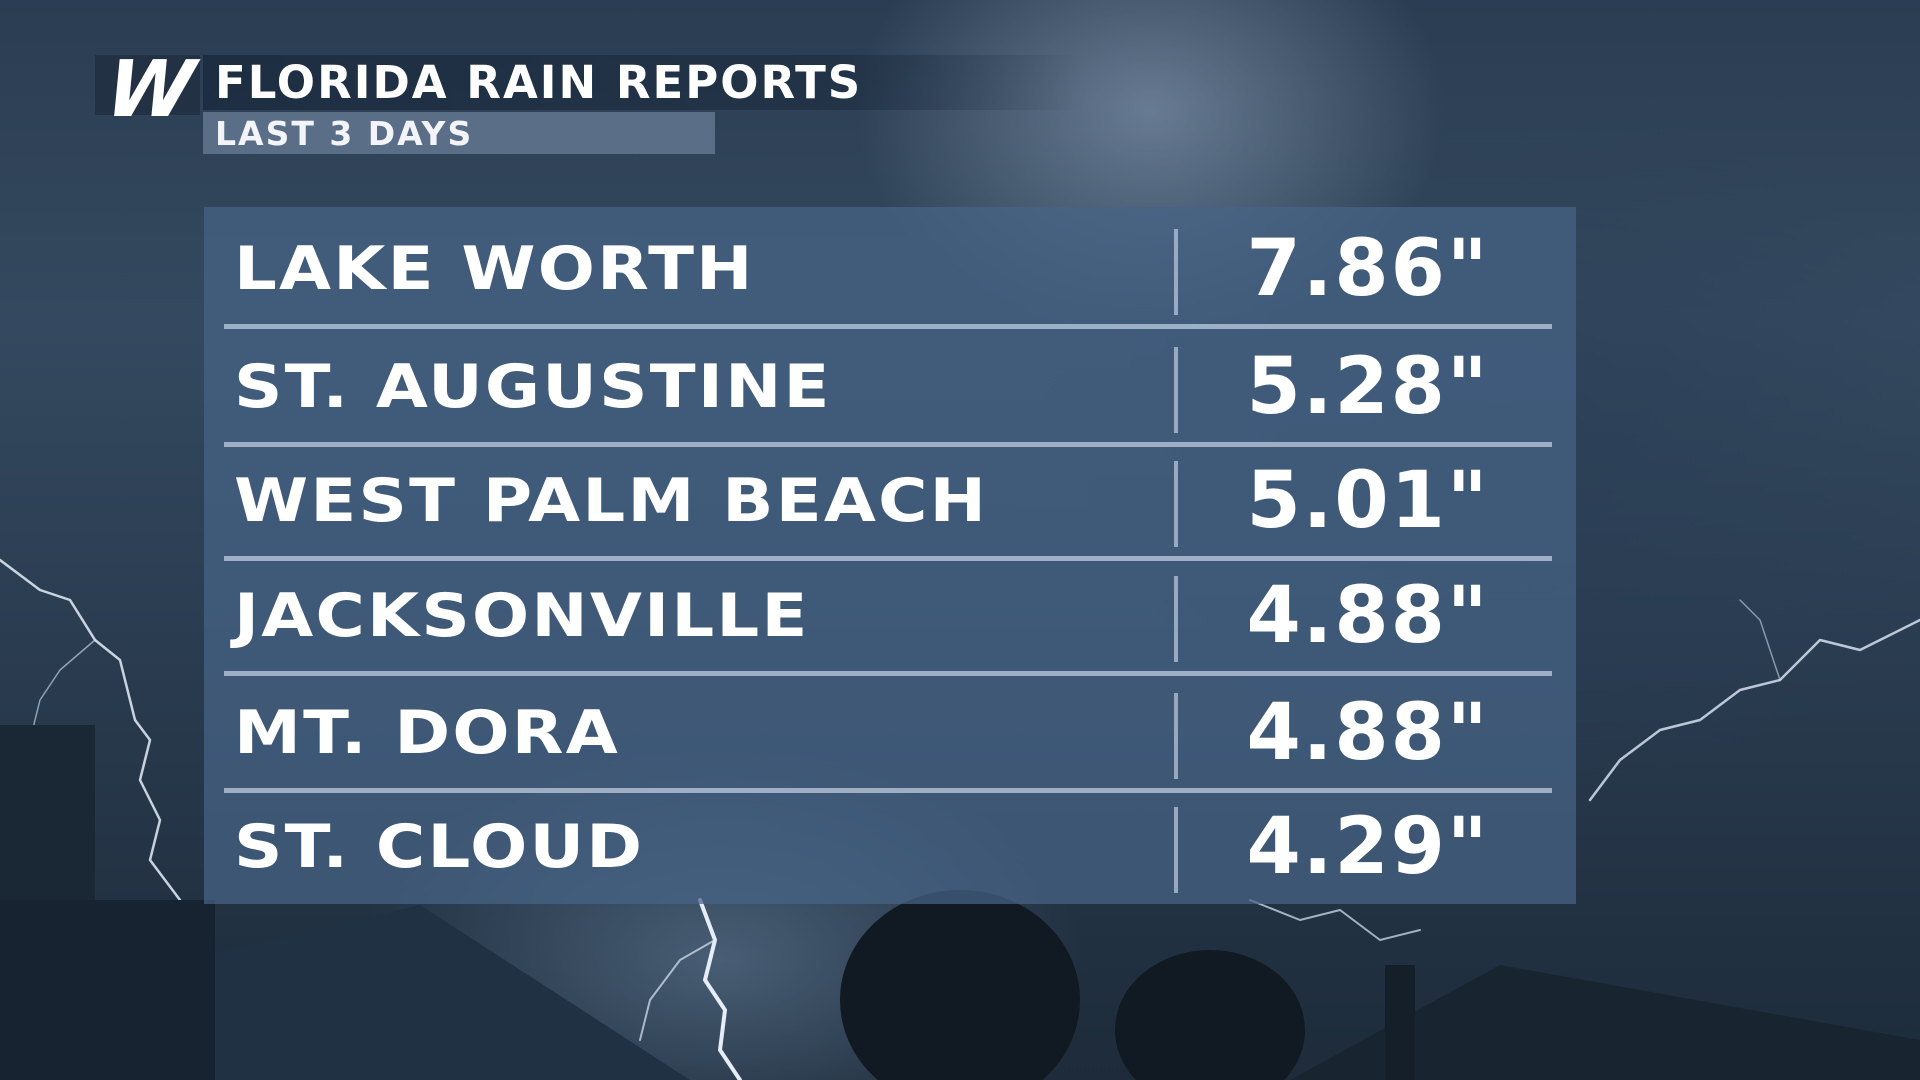 The width and height of the screenshot is (1920, 1080). Describe the element at coordinates (1368, 847) in the screenshot. I see `rain-amount: 4.29"` at that location.